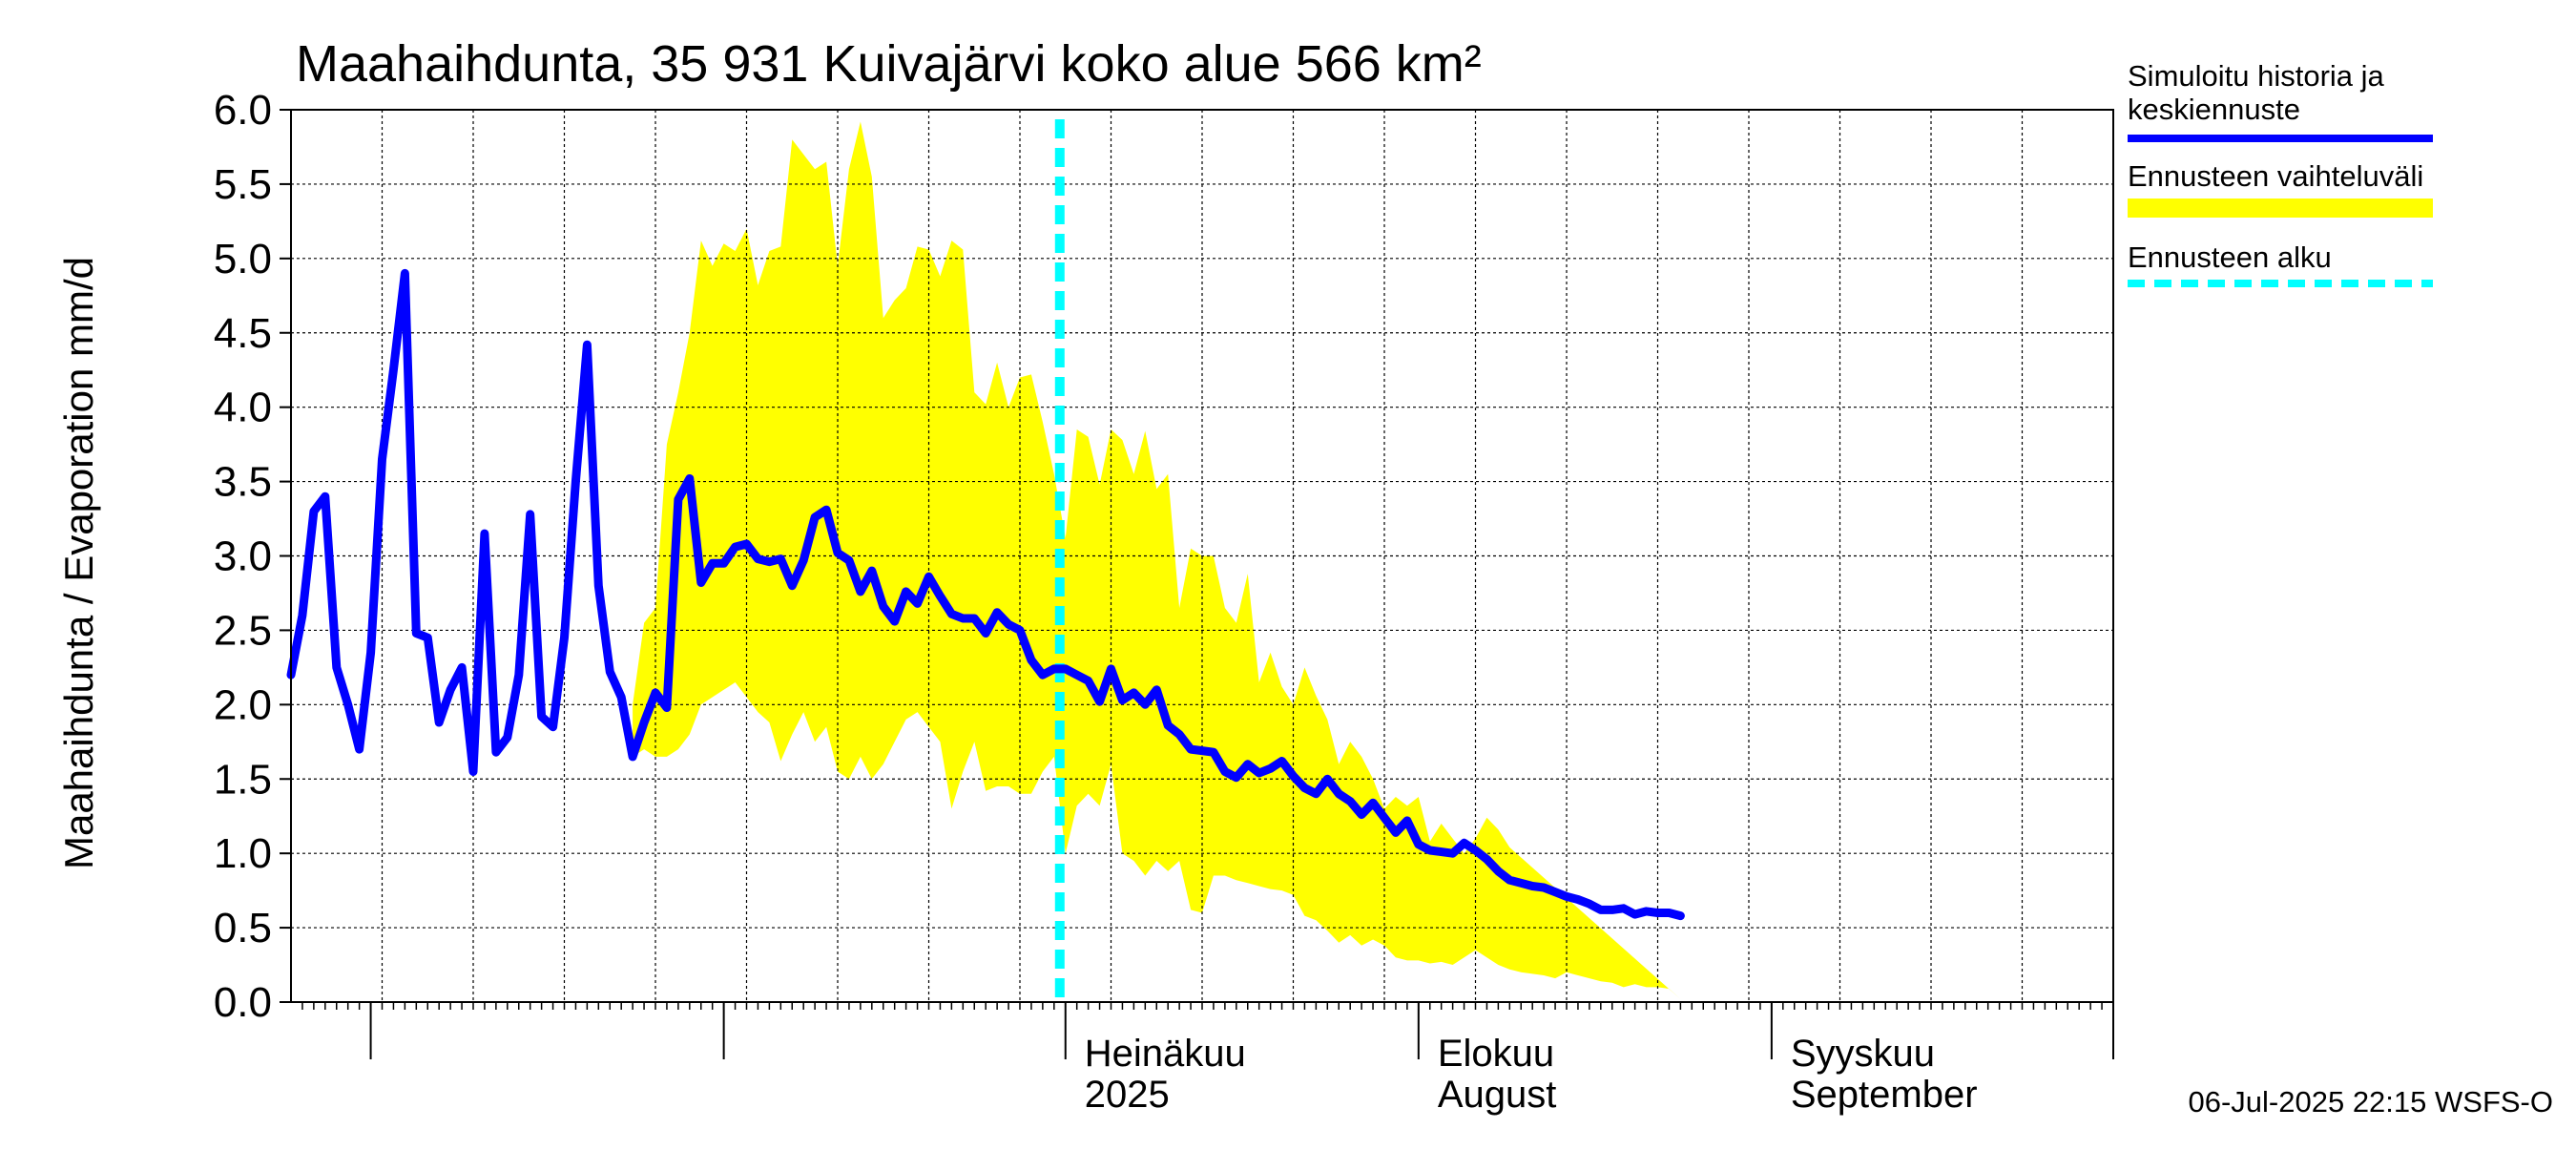 Image resolution: width=2576 pixels, height=1150 pixels. What do you see at coordinates (243, 482) in the screenshot?
I see `y-tick-label: 3.5` at bounding box center [243, 482].